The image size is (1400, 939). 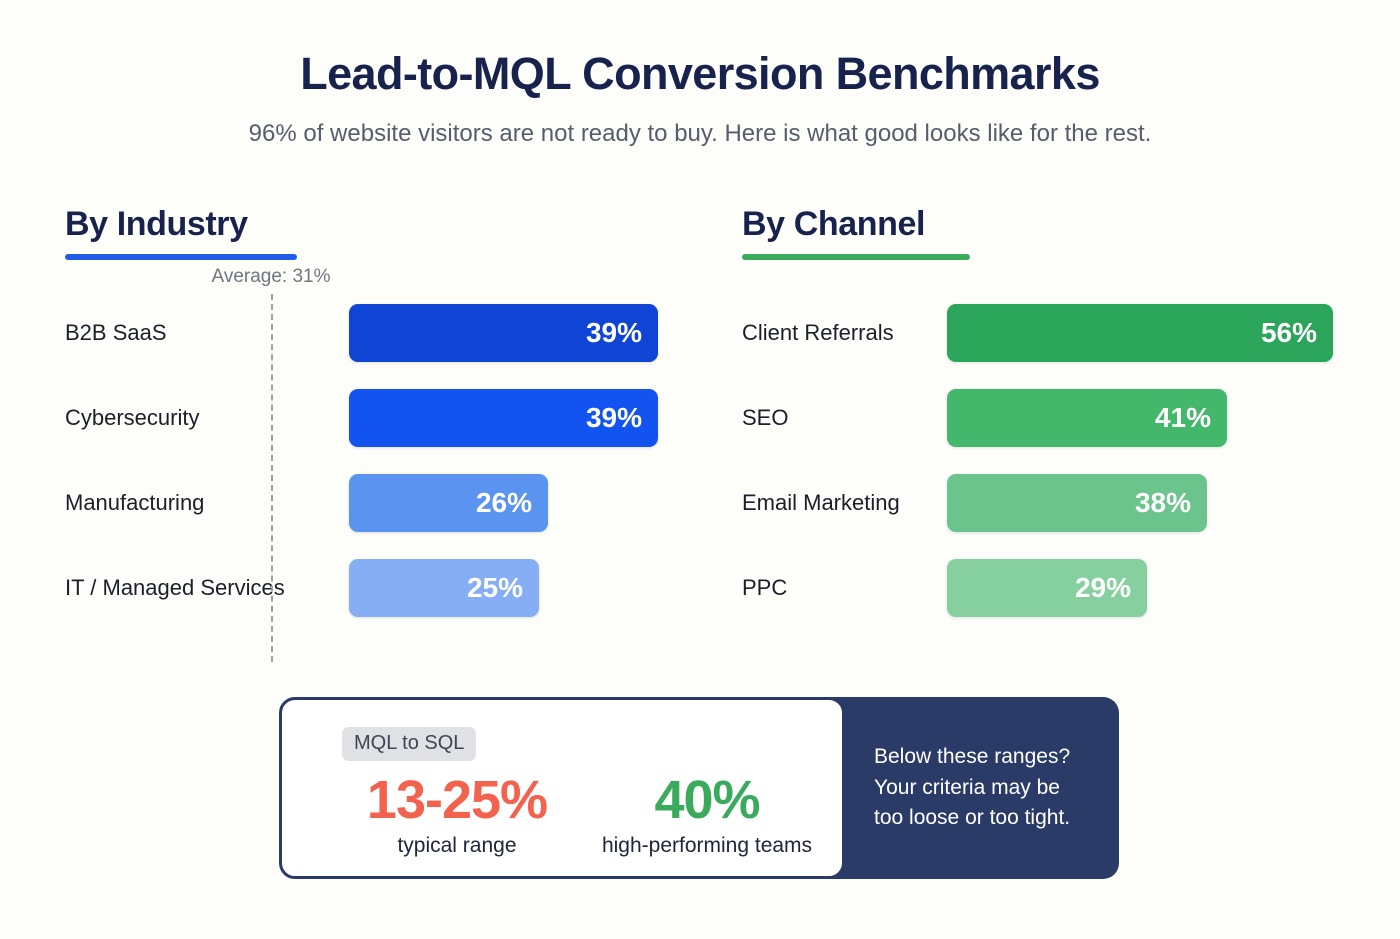 I want to click on bar-value: 25%, so click(x=494, y=587).